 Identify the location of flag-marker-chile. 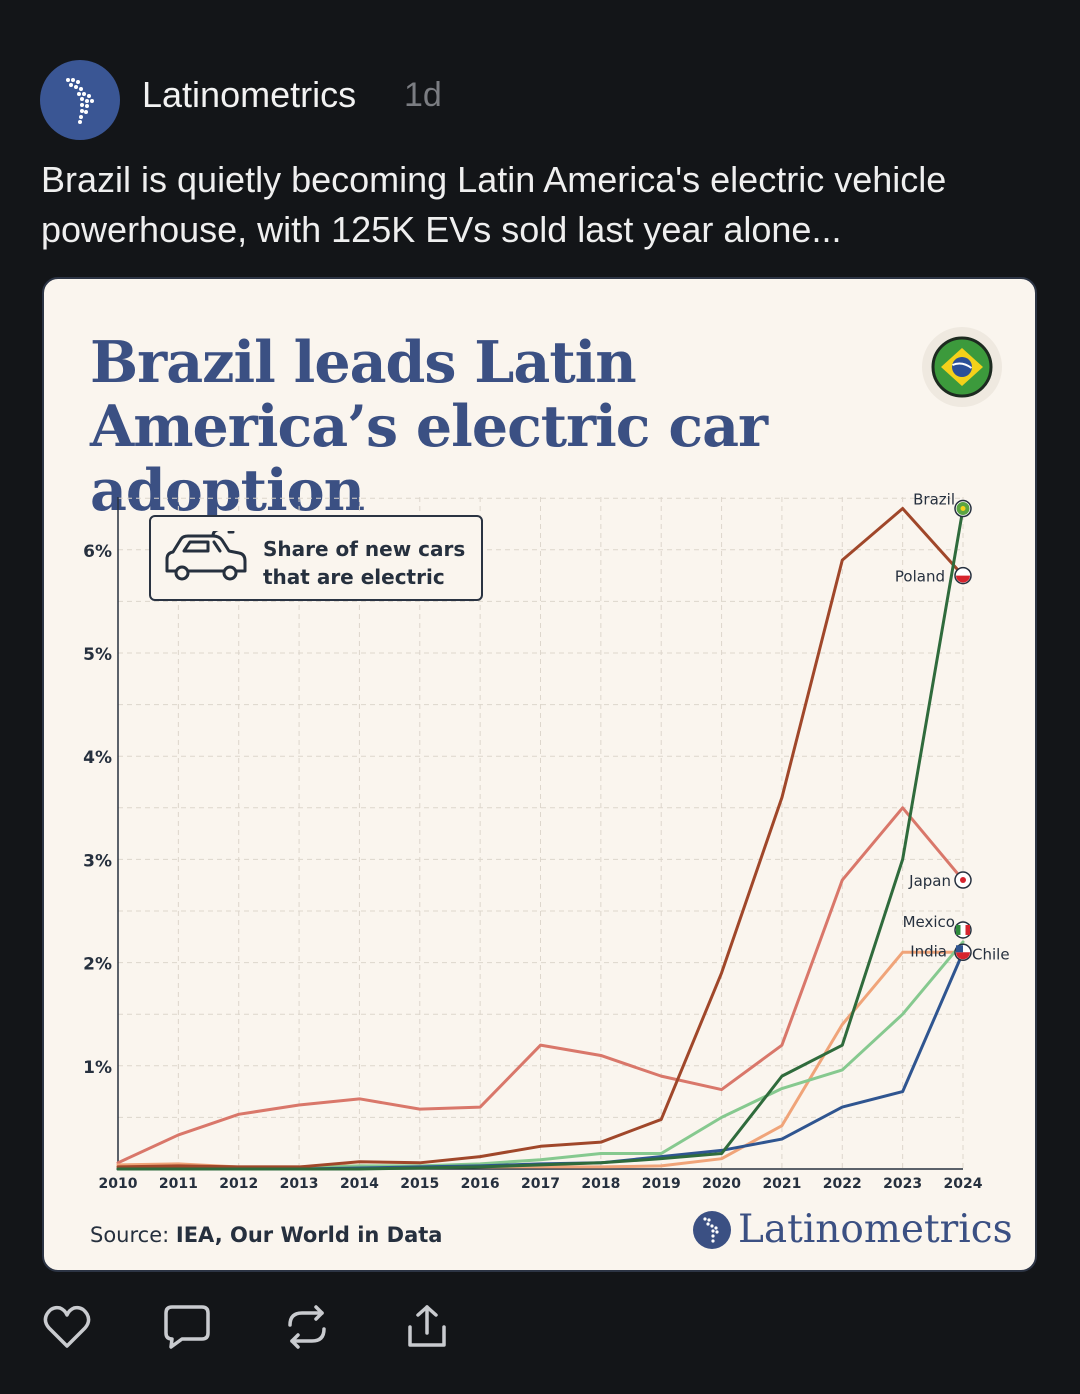
(963, 952).